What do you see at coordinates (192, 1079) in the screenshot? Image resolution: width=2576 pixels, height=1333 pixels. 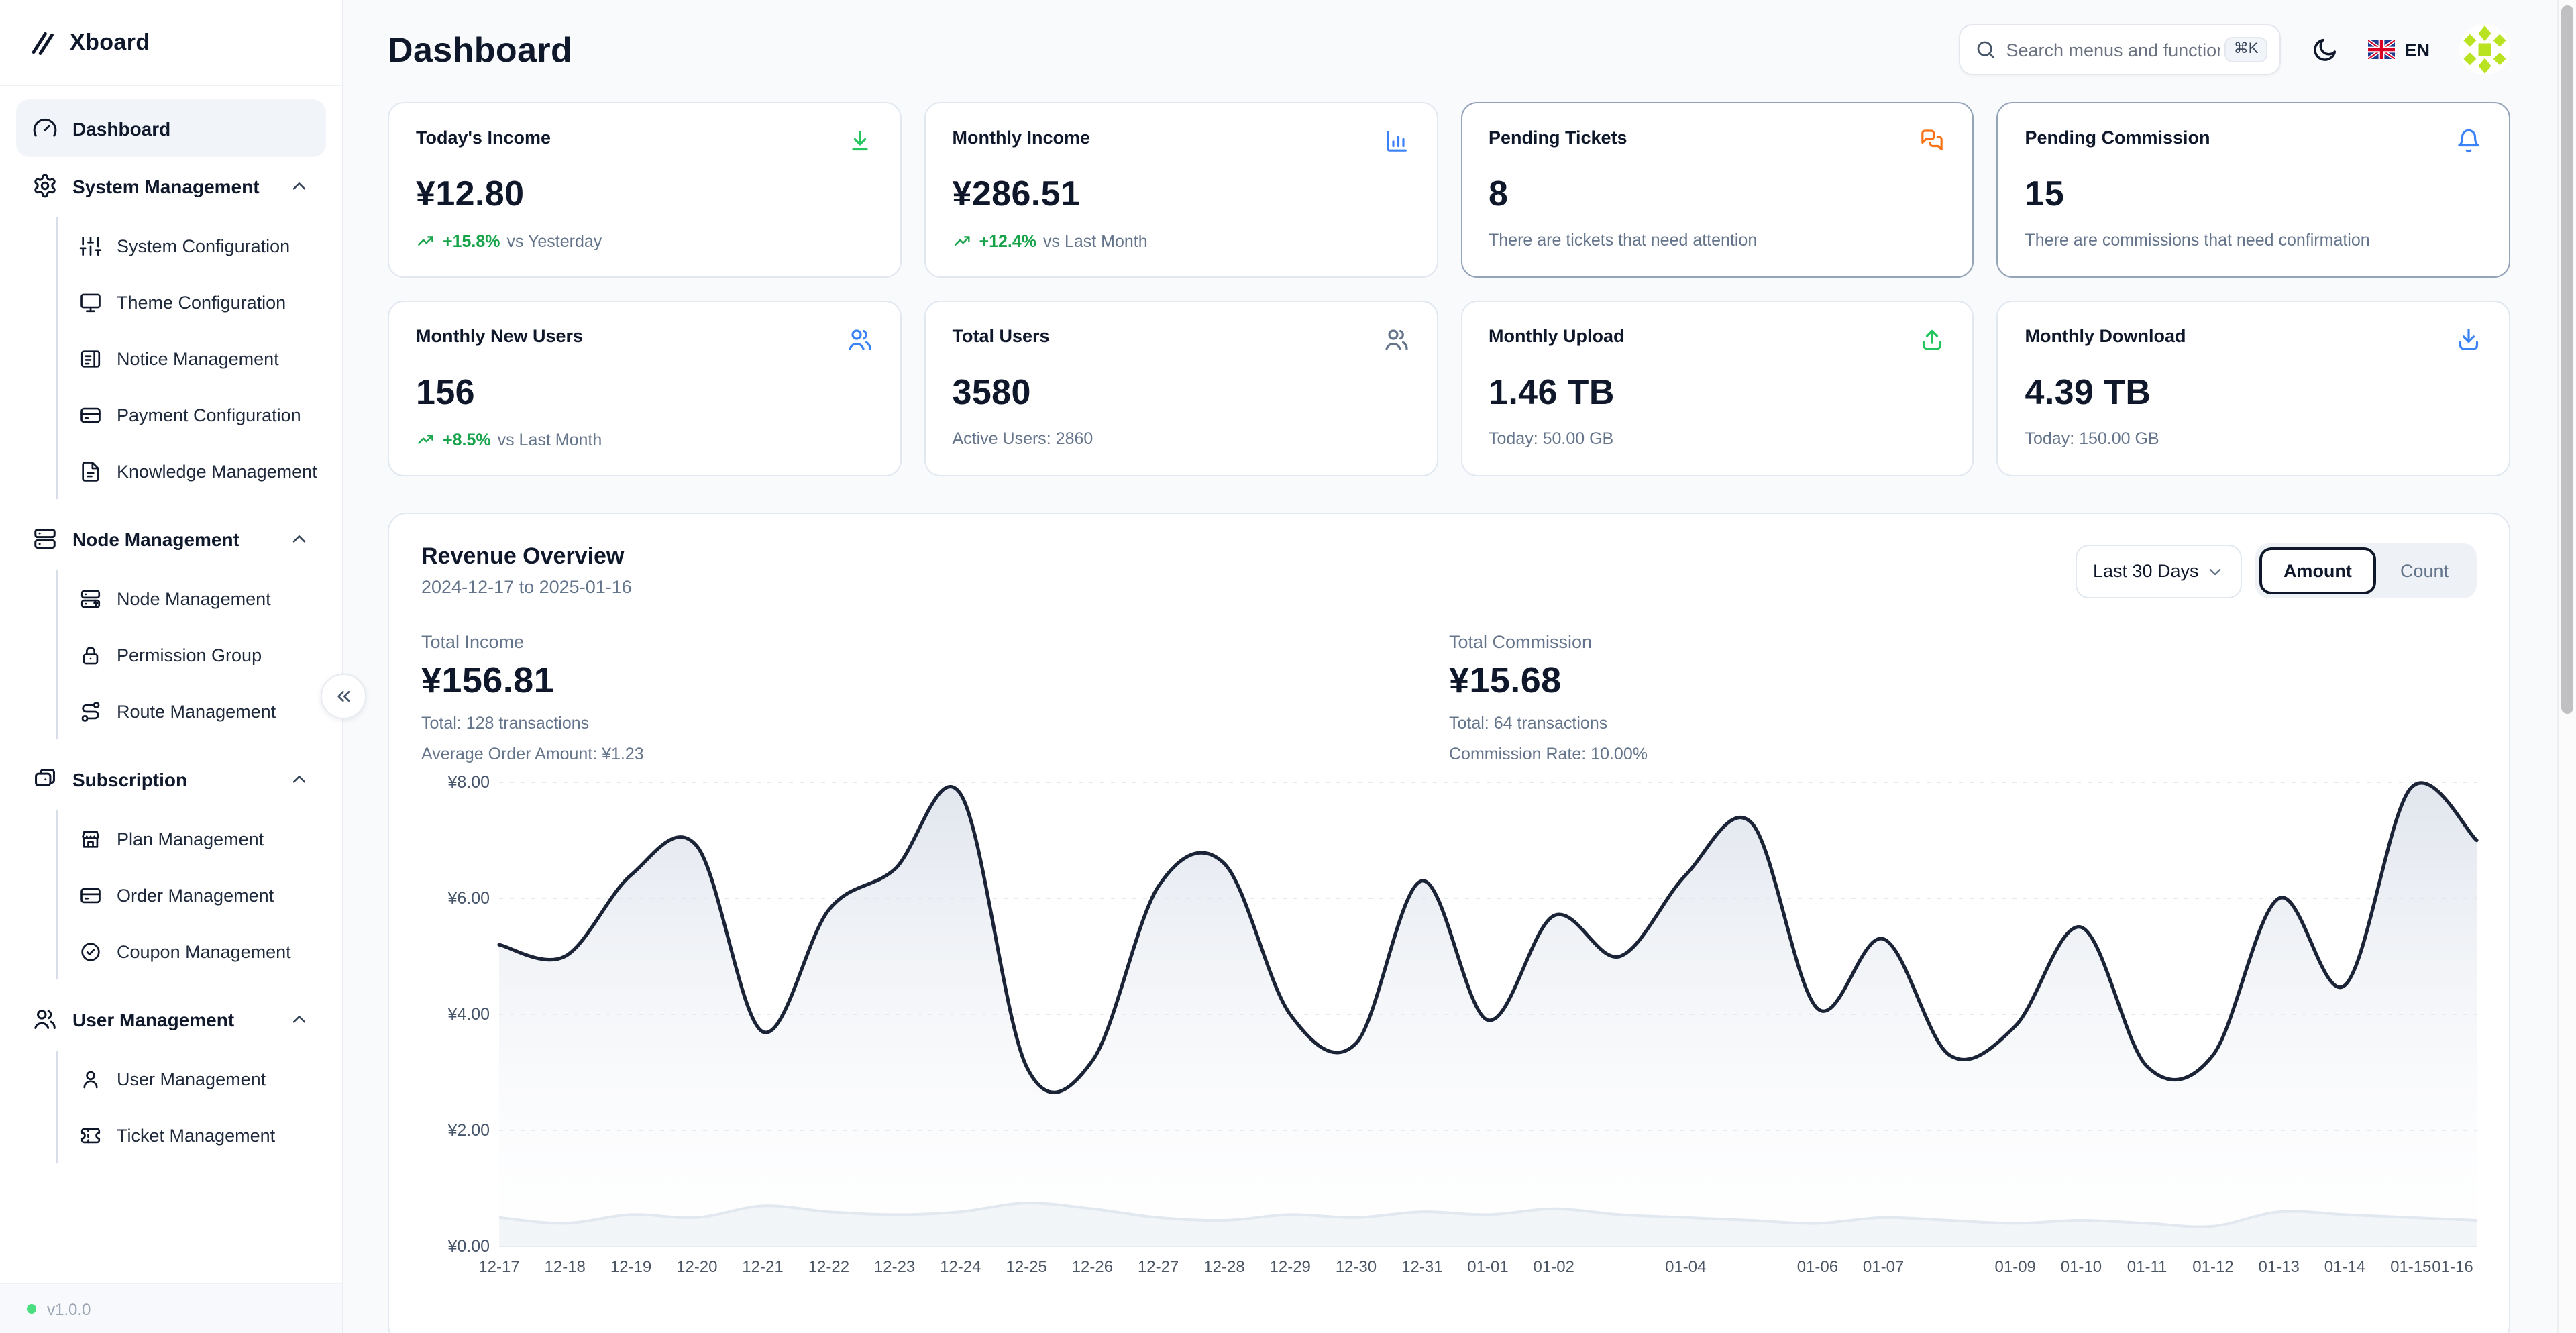 I see `sidebar-subitem-user-management: User Management` at bounding box center [192, 1079].